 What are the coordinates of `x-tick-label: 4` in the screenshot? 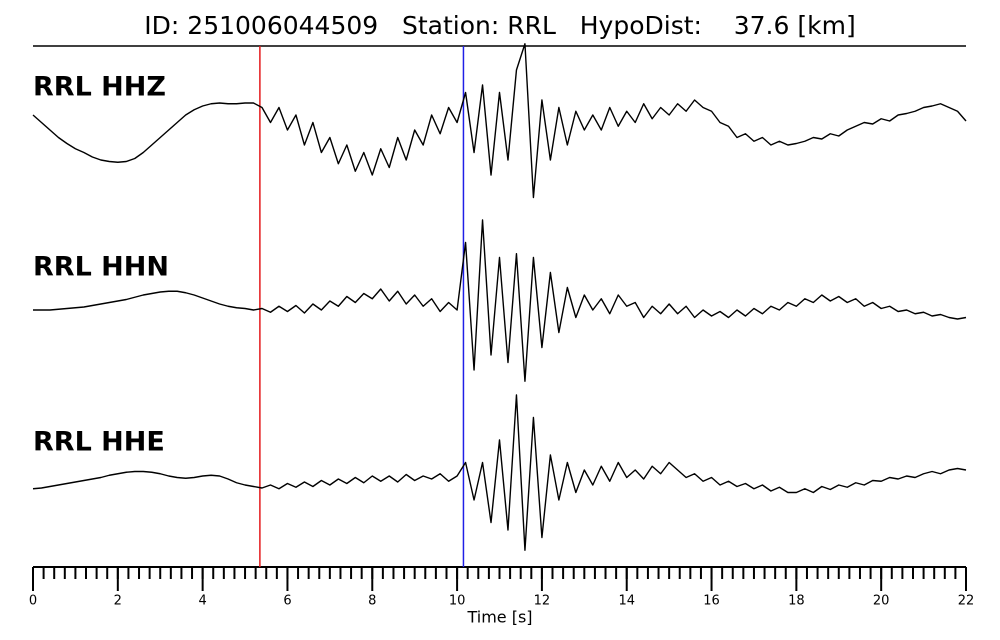 It's located at (202, 601).